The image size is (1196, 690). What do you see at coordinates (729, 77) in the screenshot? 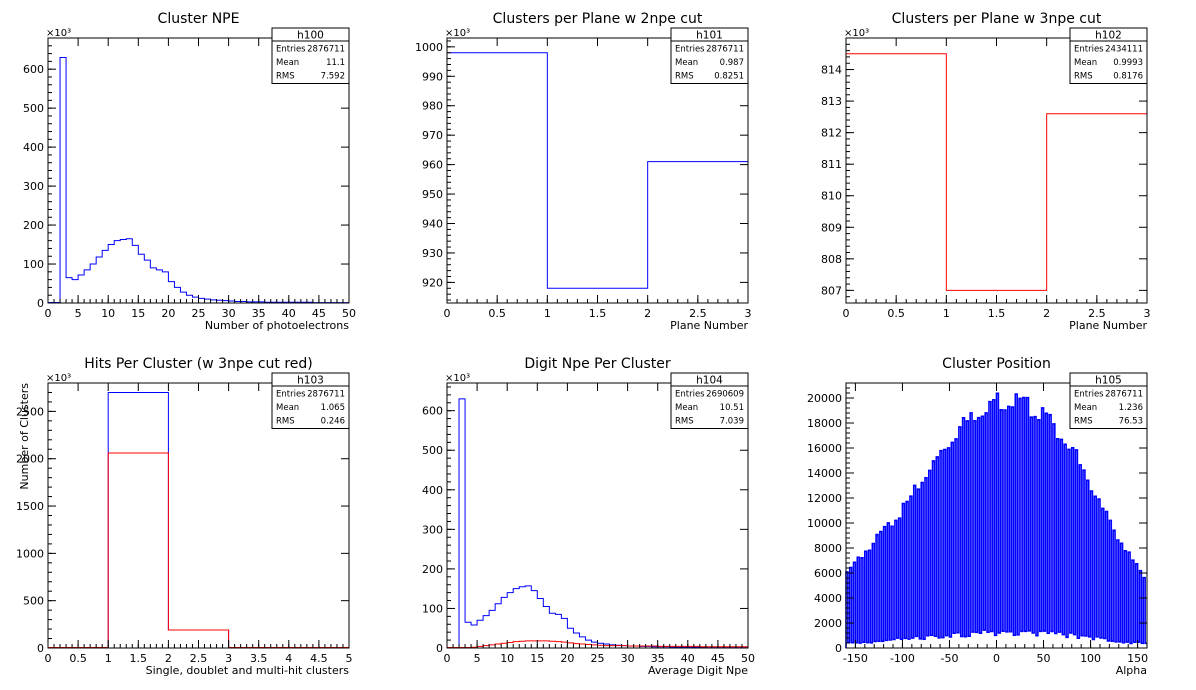
I see `stats-value: 0.8251` at bounding box center [729, 77].